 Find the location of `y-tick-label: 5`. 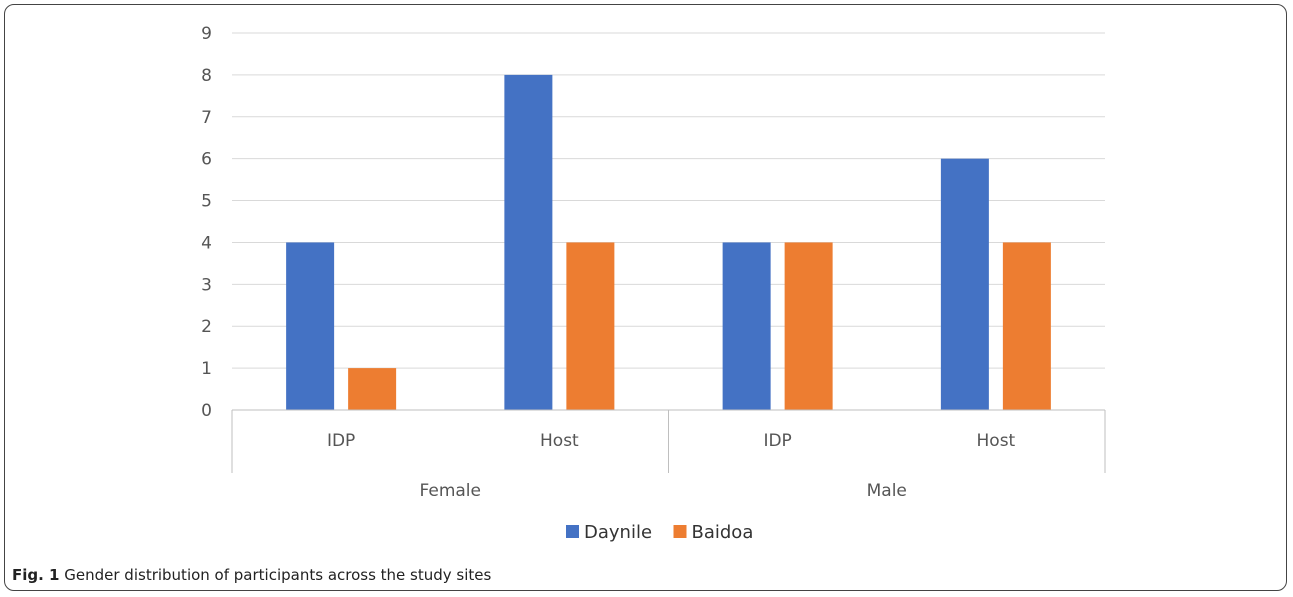

y-tick-label: 5 is located at coordinates (206, 202).